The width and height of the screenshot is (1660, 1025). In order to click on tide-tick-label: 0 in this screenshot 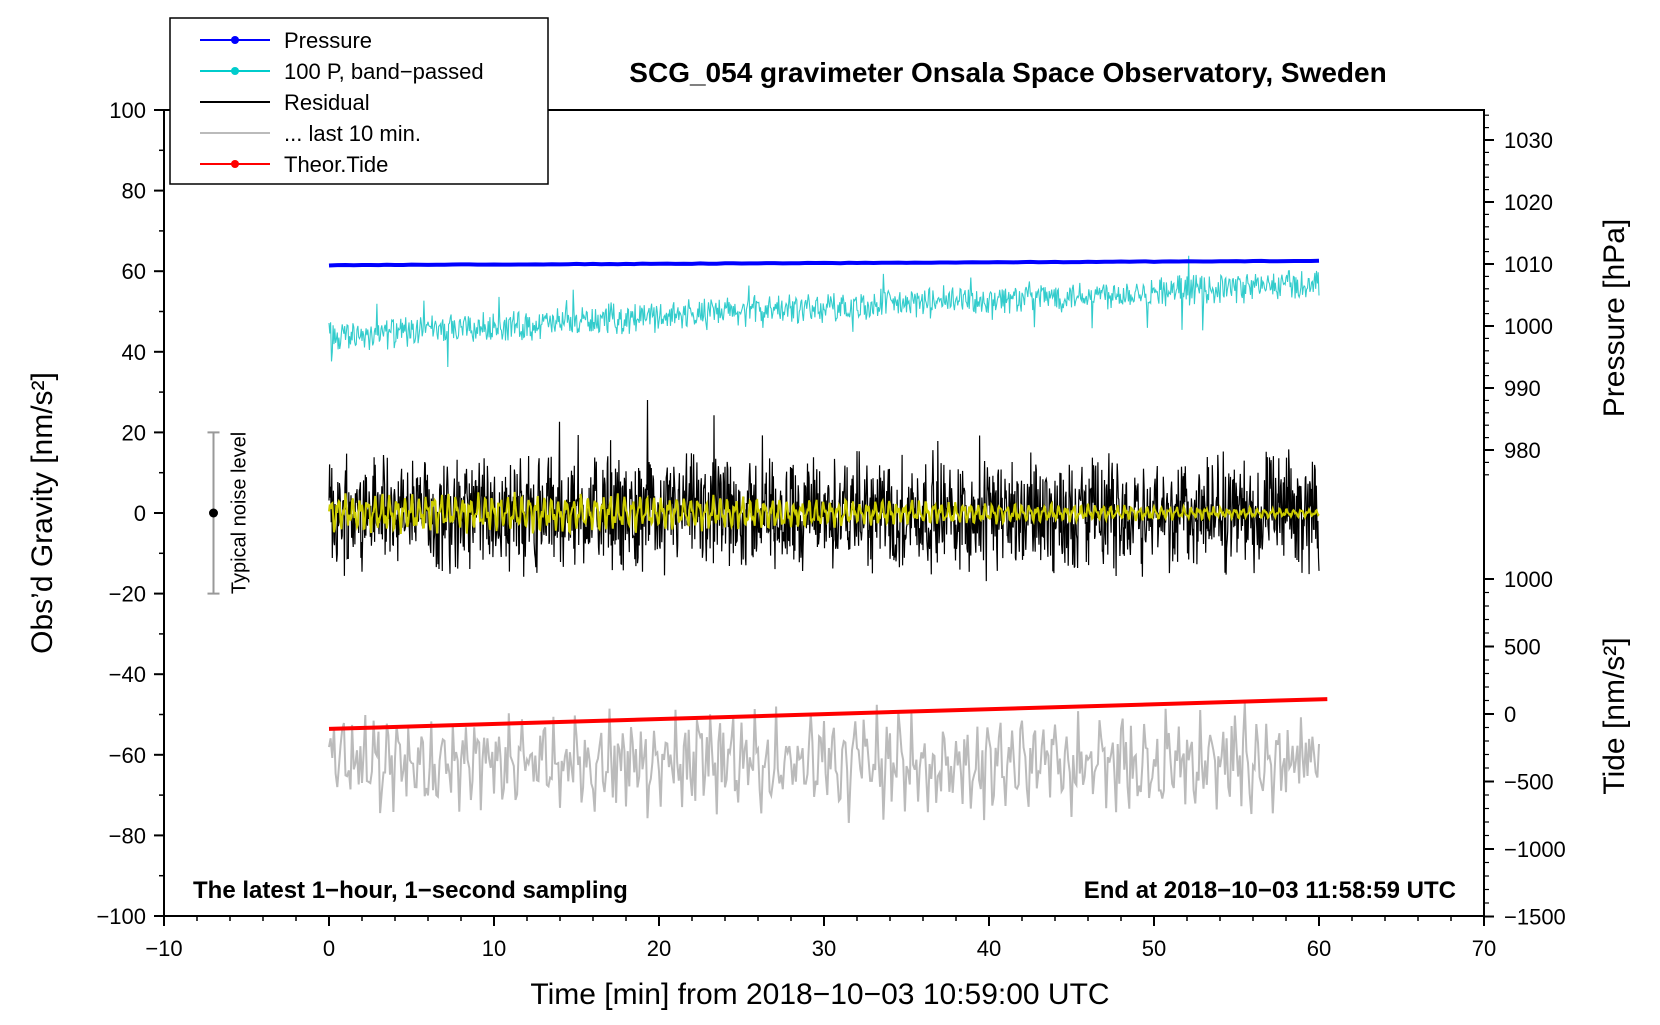, I will do `click(1510, 714)`.